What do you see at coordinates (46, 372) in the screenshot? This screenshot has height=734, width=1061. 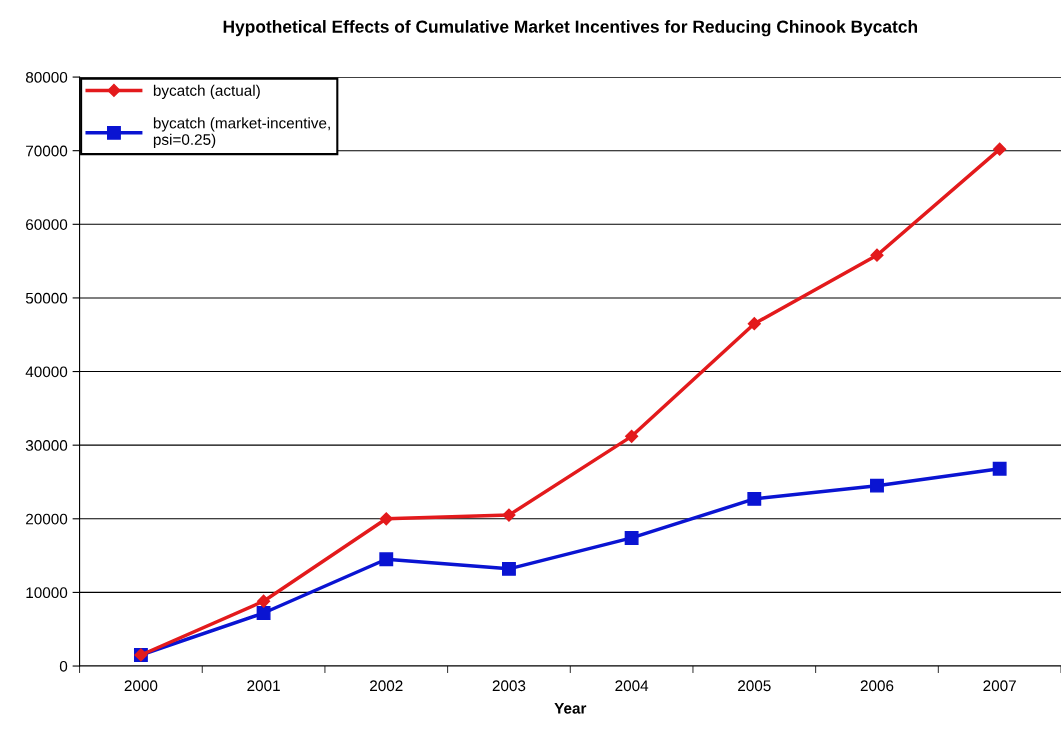 I see `y-tick-label: 40000` at bounding box center [46, 372].